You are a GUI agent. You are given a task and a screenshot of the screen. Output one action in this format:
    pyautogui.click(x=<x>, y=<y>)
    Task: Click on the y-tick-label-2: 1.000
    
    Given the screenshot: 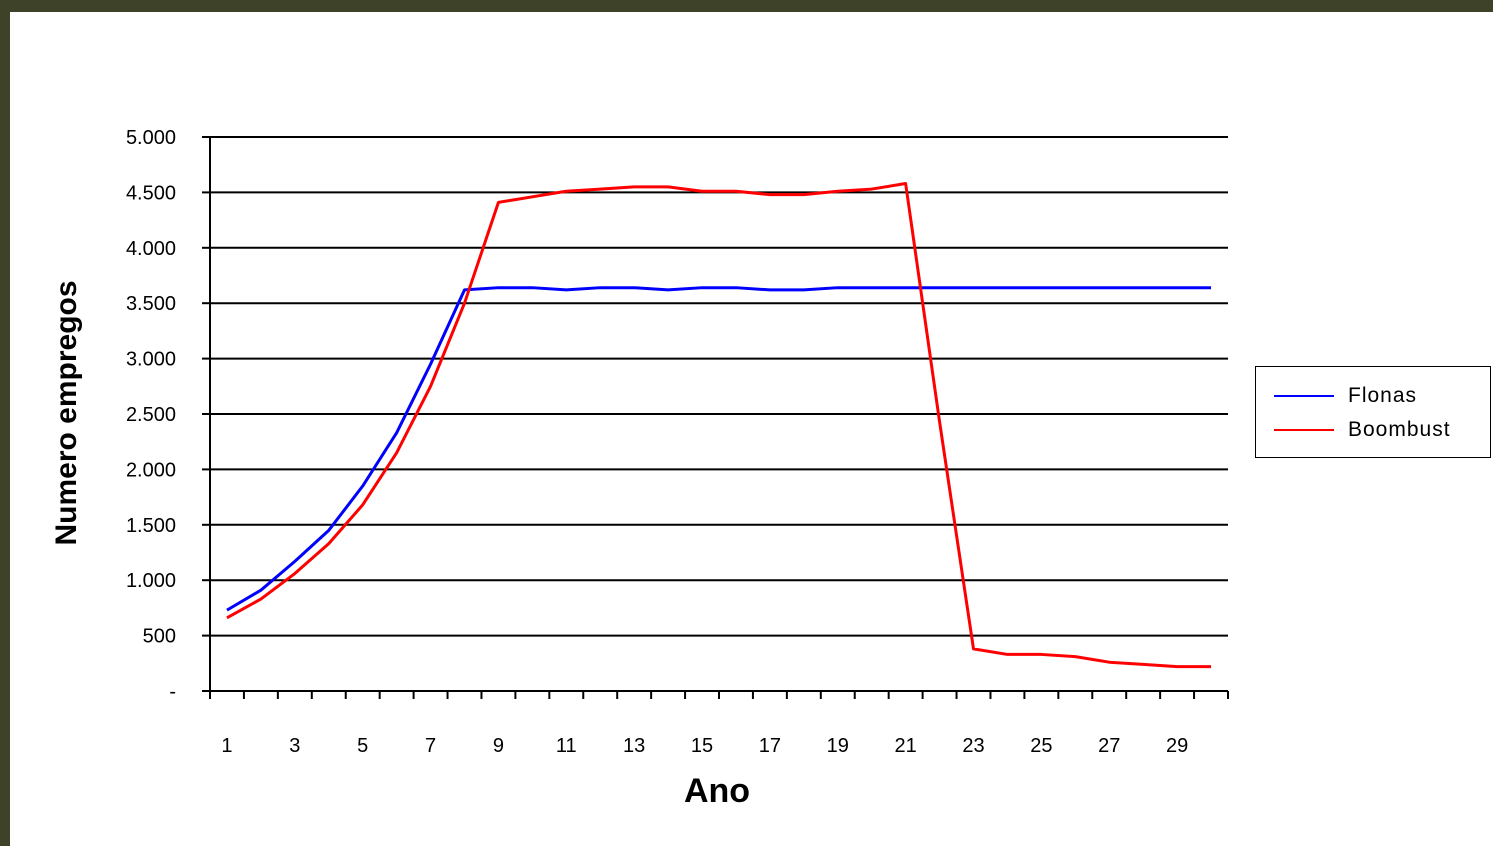 What is the action you would take?
    pyautogui.click(x=151, y=581)
    